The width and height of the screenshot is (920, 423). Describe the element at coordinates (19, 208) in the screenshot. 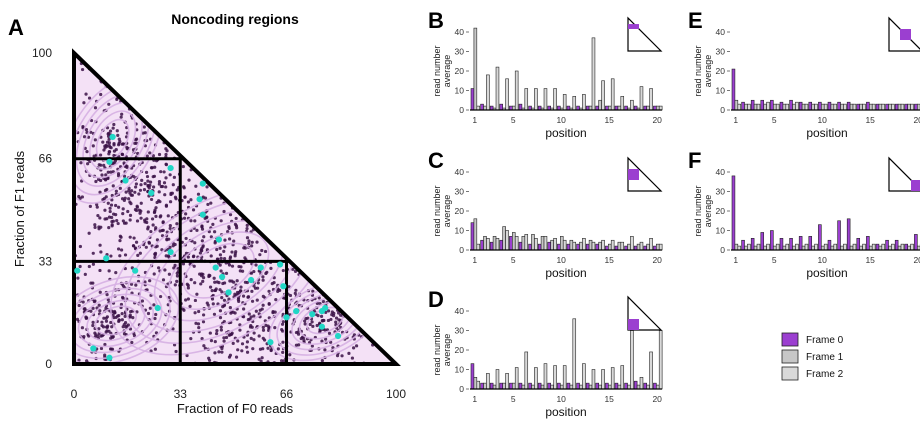

I see `y-axis-label: Fraction of F1 reads` at that location.